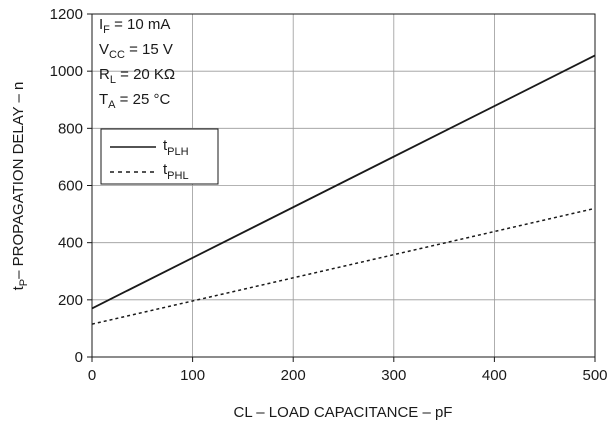  I want to click on y-tick-label: 400, so click(70, 243).